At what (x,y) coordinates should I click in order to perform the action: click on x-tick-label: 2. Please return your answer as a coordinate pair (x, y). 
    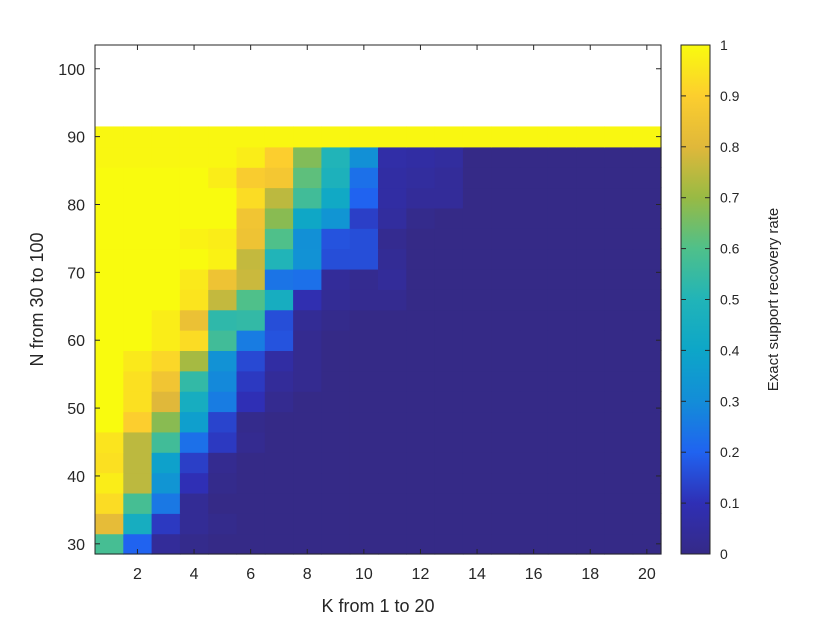
    Looking at the image, I should click on (137, 574).